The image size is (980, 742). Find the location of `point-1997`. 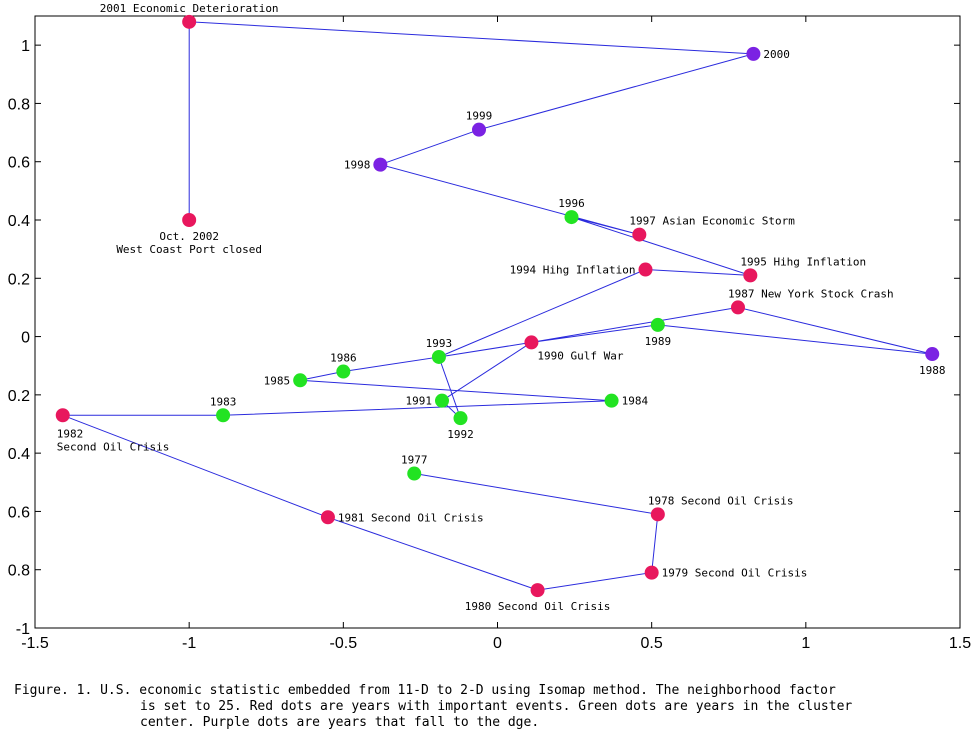

point-1997 is located at coordinates (639, 234).